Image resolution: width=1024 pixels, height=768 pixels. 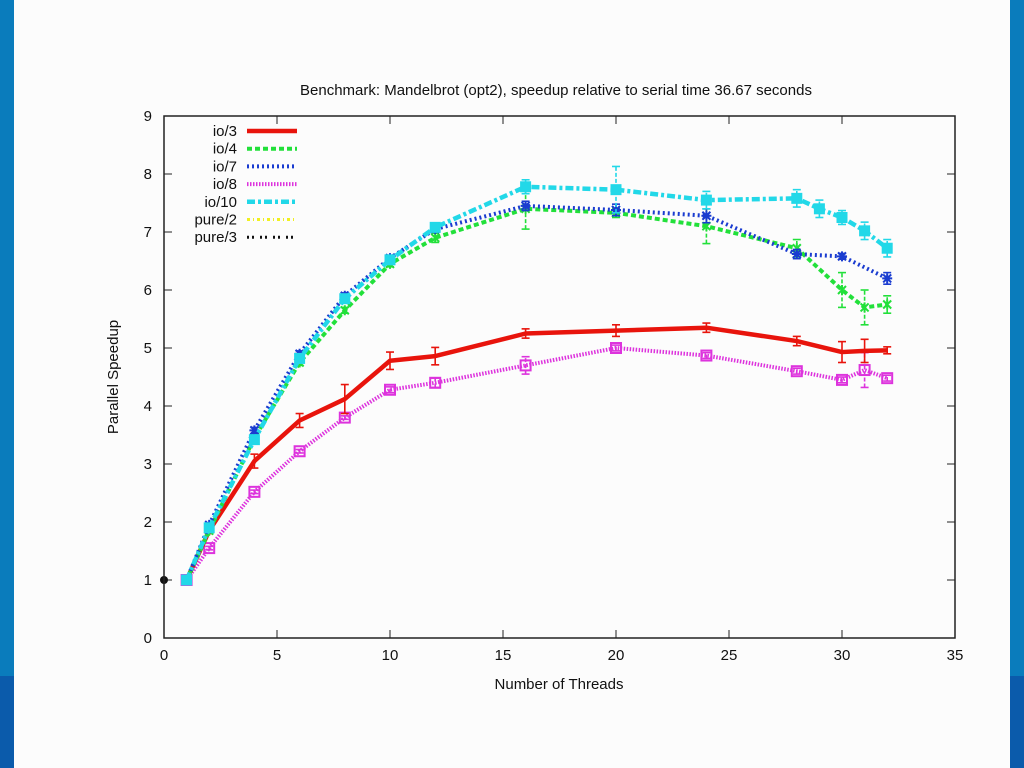 I want to click on x-tick-label: 0, so click(x=164, y=655).